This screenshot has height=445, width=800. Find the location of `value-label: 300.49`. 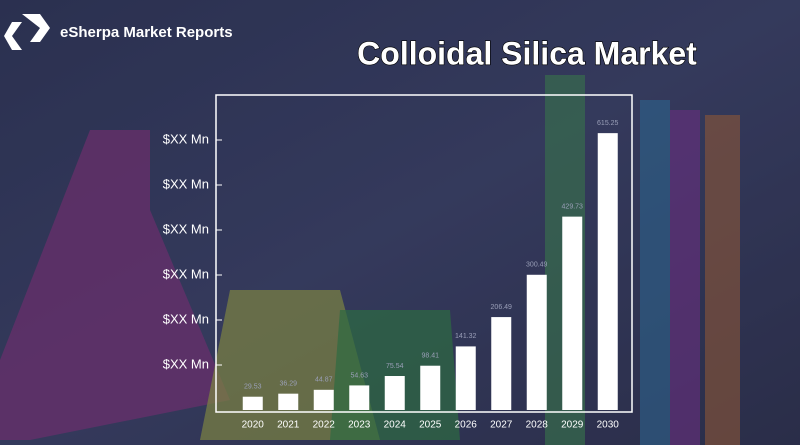

value-label: 300.49 is located at coordinates (537, 265).